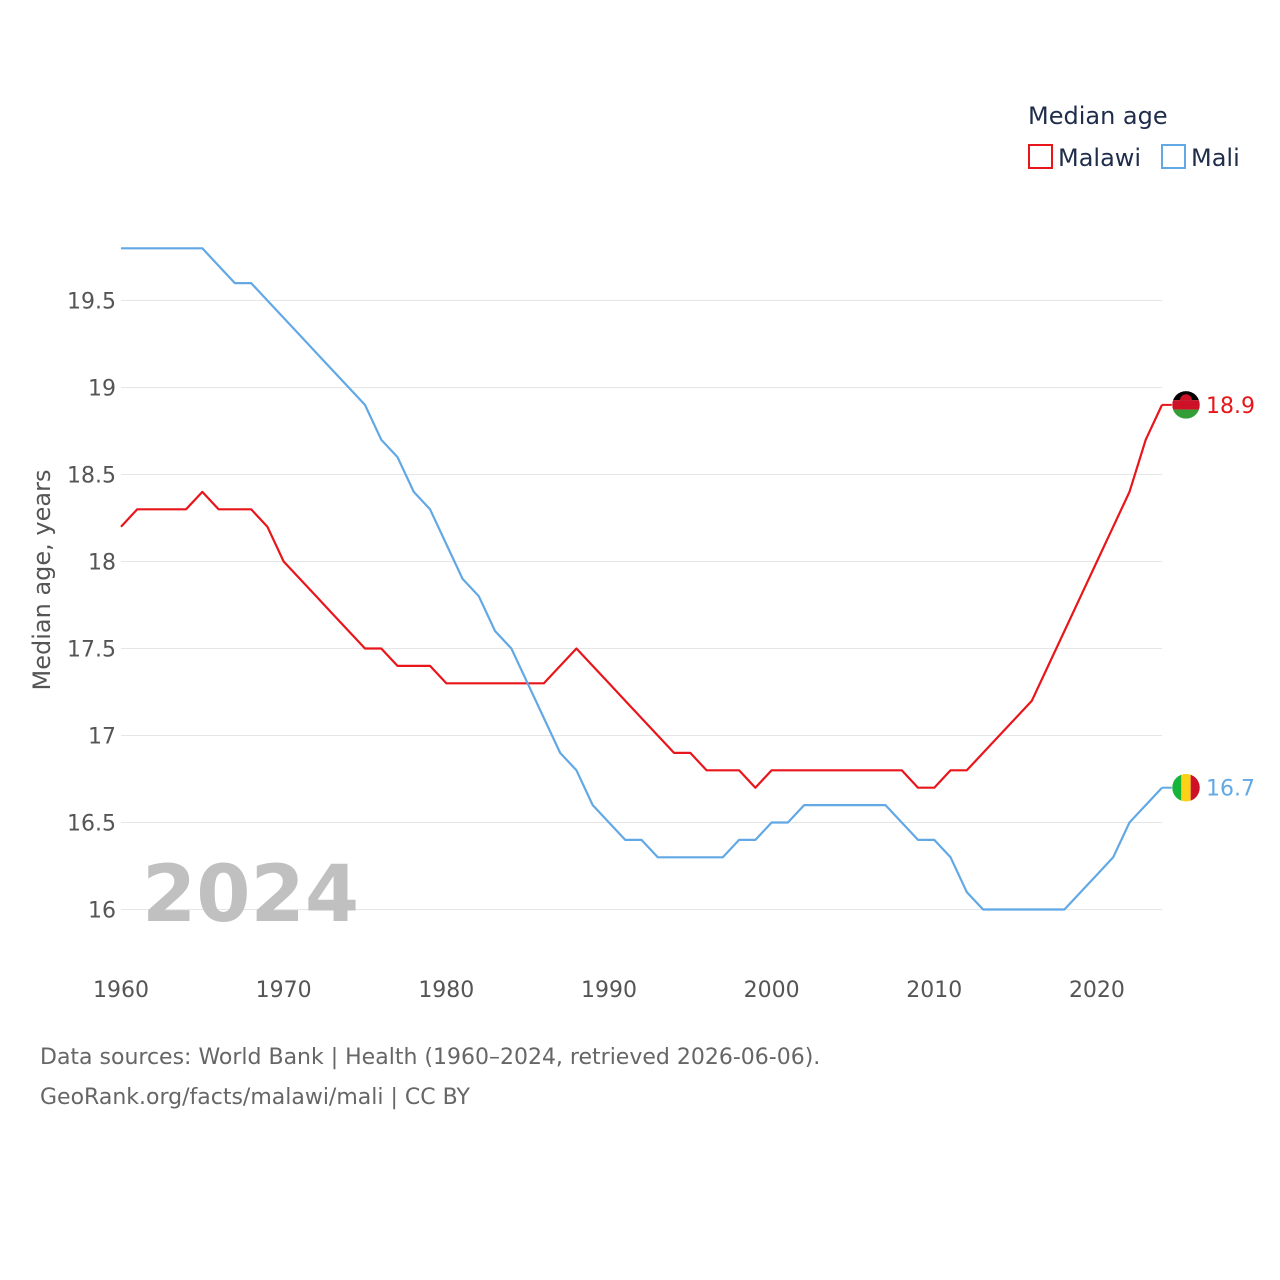 This screenshot has width=1280, height=1280. Describe the element at coordinates (1215, 158) in the screenshot. I see `legend-label-mali: Mali` at that location.